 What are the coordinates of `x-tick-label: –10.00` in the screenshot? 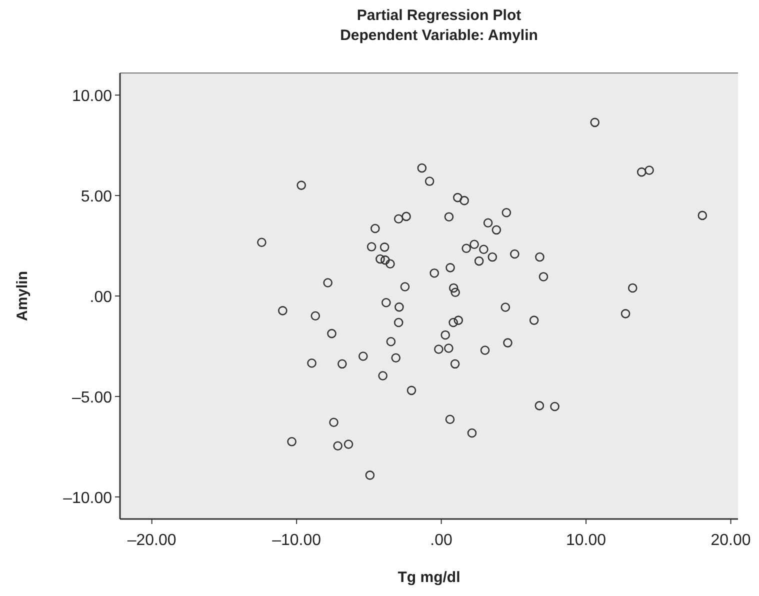 It's located at (297, 540).